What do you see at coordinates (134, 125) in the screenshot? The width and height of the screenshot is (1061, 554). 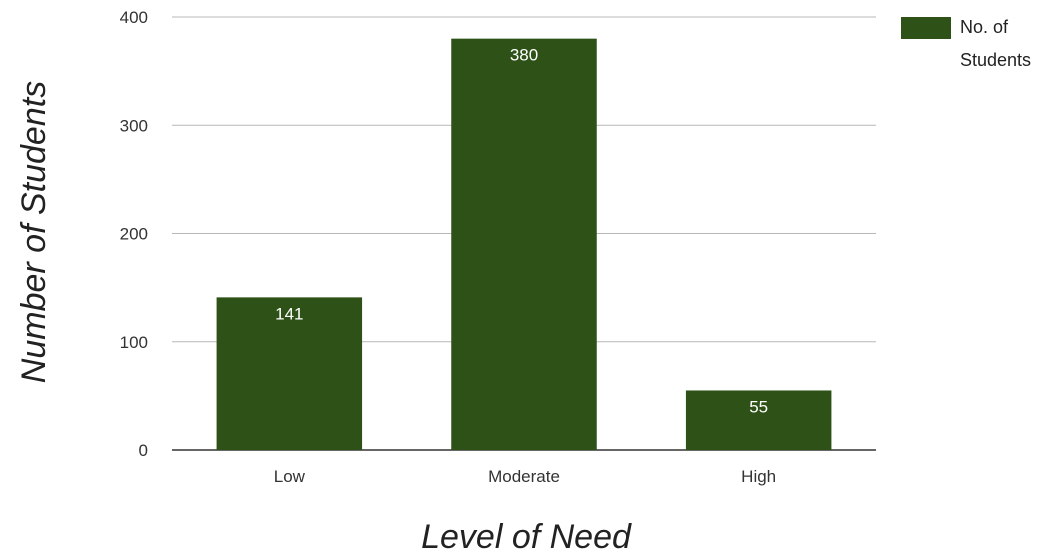 I see `y-tick-label: 300` at bounding box center [134, 125].